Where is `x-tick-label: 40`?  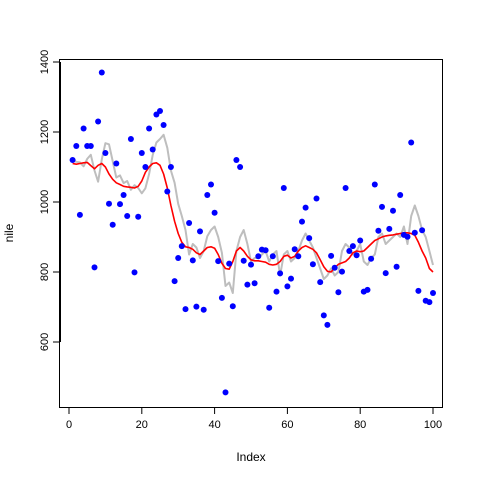 x-tick-label: 40 is located at coordinates (214, 425).